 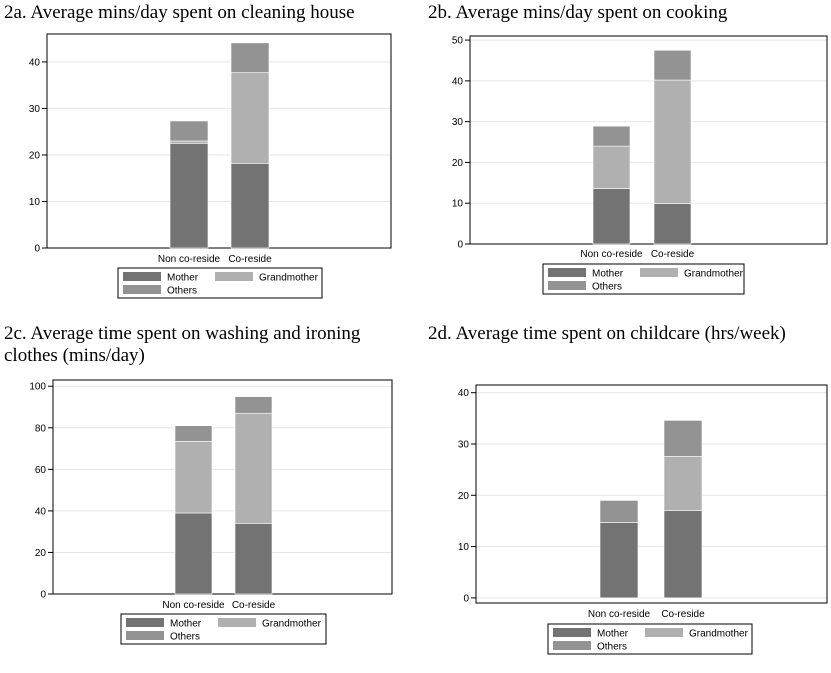 What do you see at coordinates (37, 387) in the screenshot?
I see `y-tick-label: 100` at bounding box center [37, 387].